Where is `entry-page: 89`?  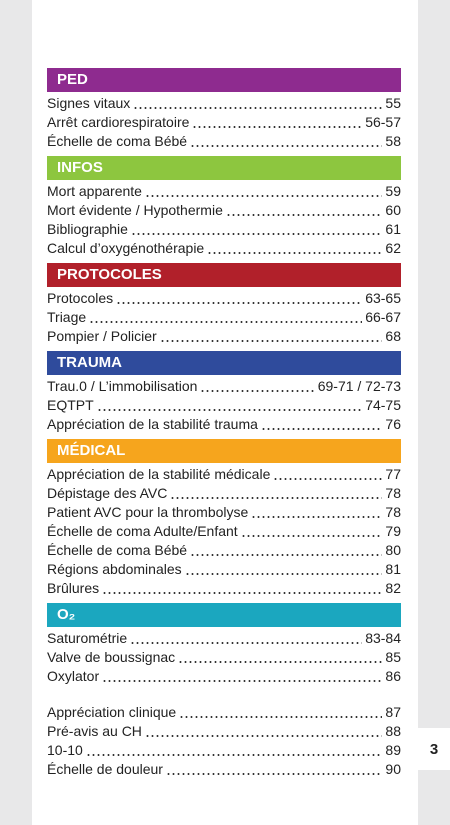 entry-page: 89 is located at coordinates (393, 750).